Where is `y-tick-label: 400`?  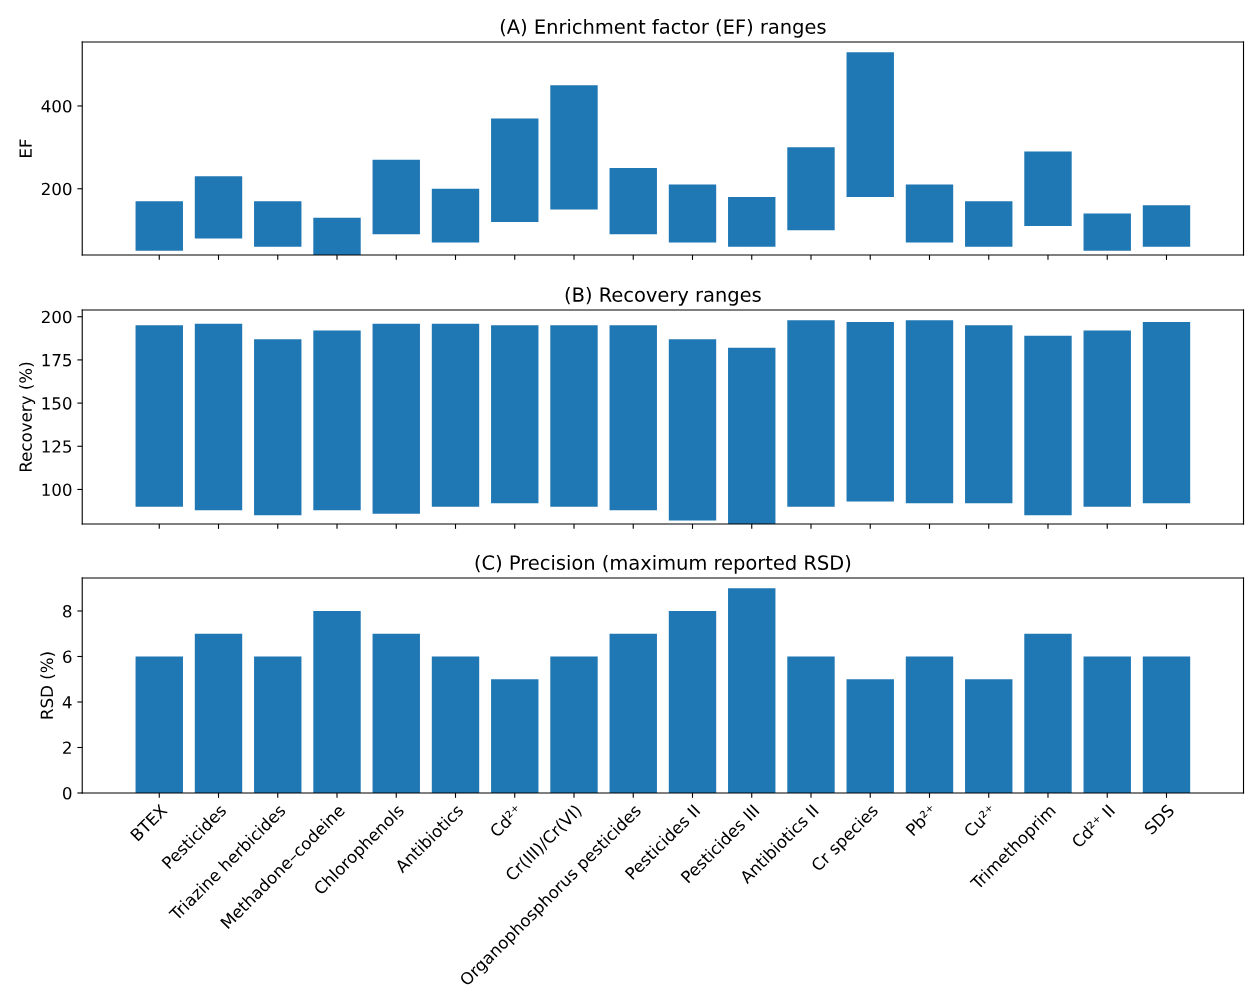 y-tick-label: 400 is located at coordinates (56, 106).